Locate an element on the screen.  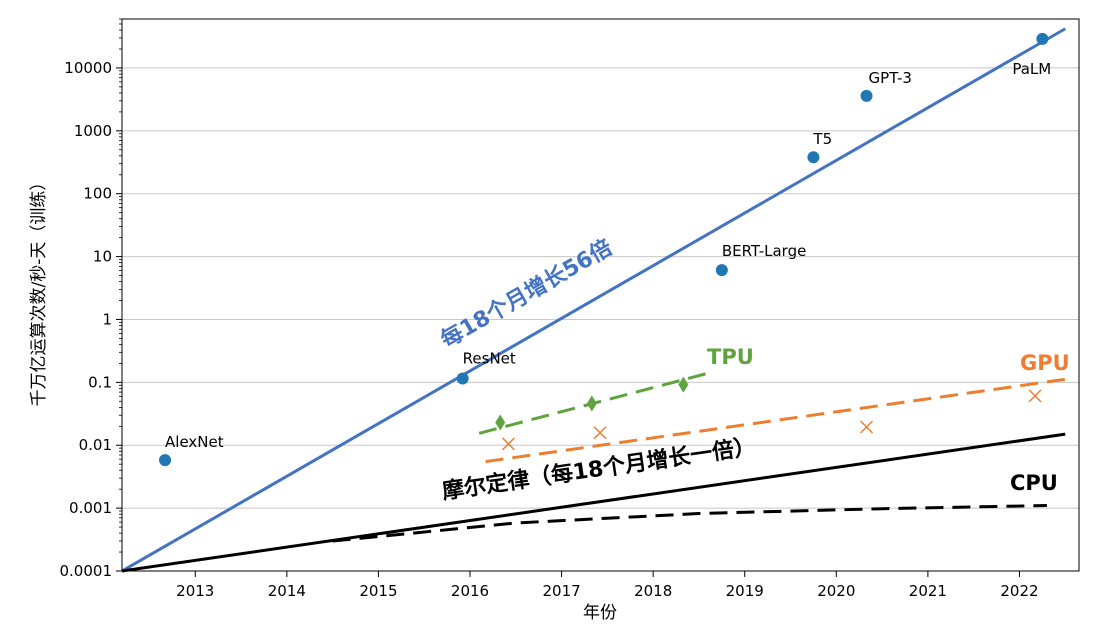
y-tick-label: 0.001 is located at coordinates (90, 508).